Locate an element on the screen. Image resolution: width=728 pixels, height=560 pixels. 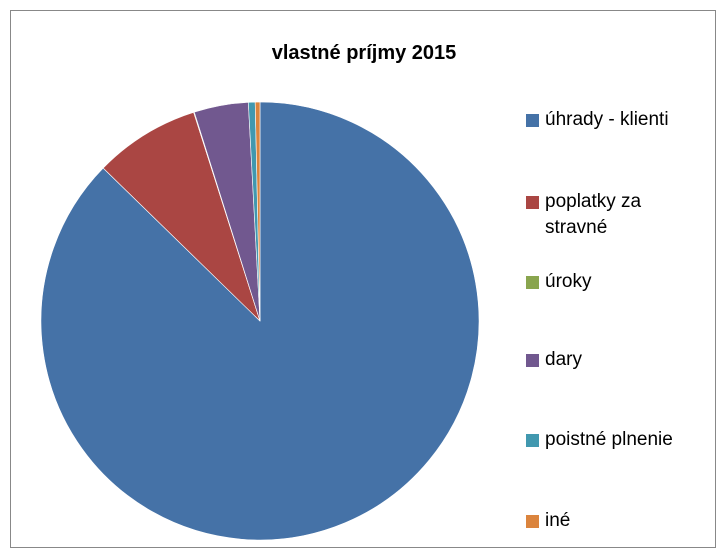
legend-item: dary is located at coordinates (611, 360).